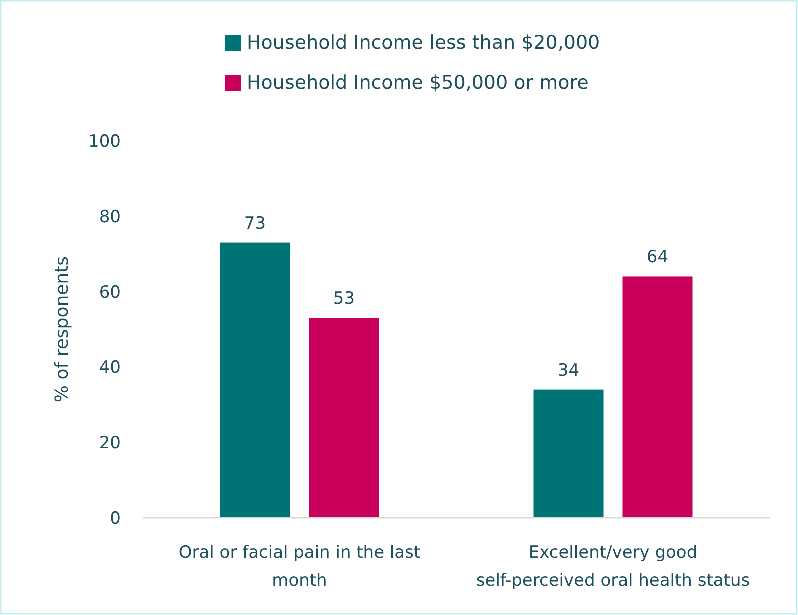  I want to click on legend-label: Household Income less than $20,000, so click(423, 43).